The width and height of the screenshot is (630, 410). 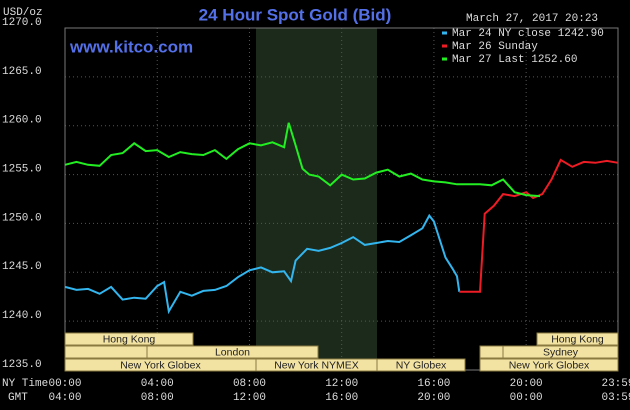 What do you see at coordinates (64, 398) in the screenshot?
I see `x2-tick-label: 04:00` at bounding box center [64, 398].